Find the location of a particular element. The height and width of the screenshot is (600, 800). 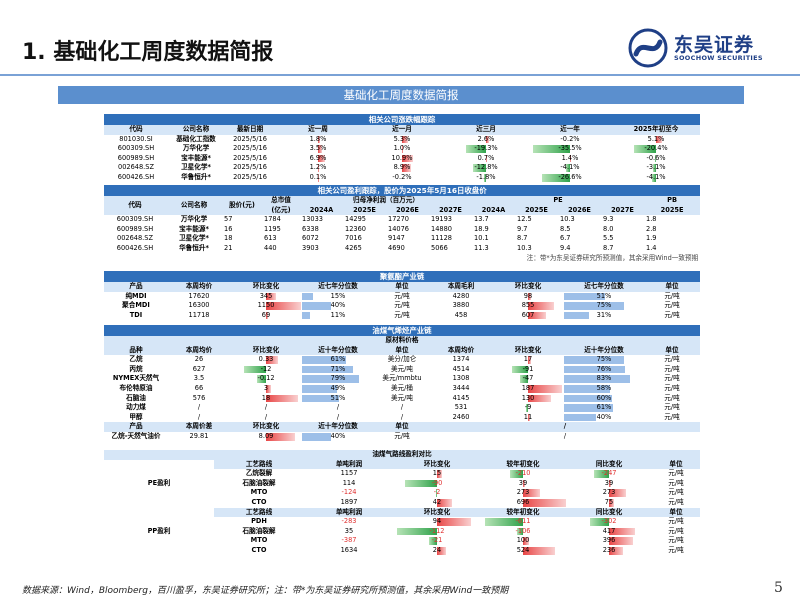

table-cell: 15 is located at coordinates (437, 474).